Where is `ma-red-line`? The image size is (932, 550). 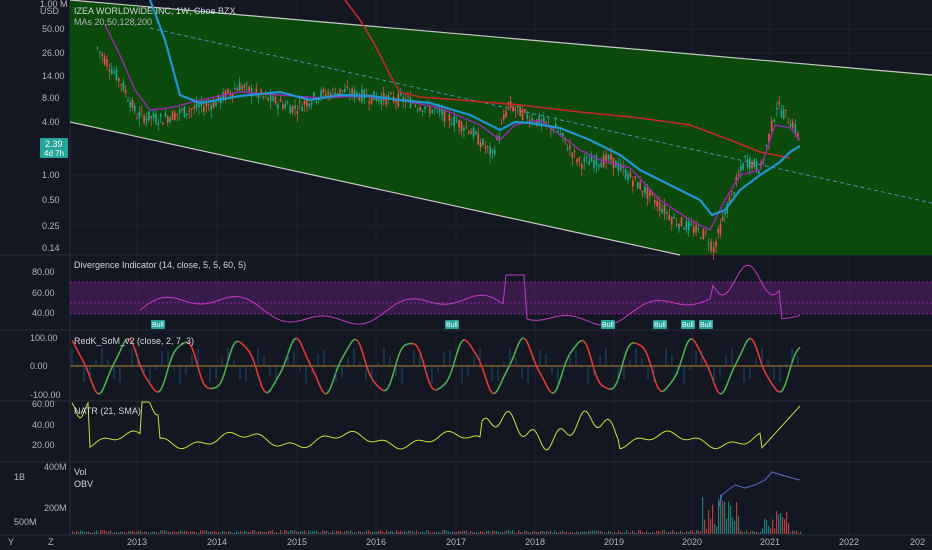
ma-red-line is located at coordinates (567, 79).